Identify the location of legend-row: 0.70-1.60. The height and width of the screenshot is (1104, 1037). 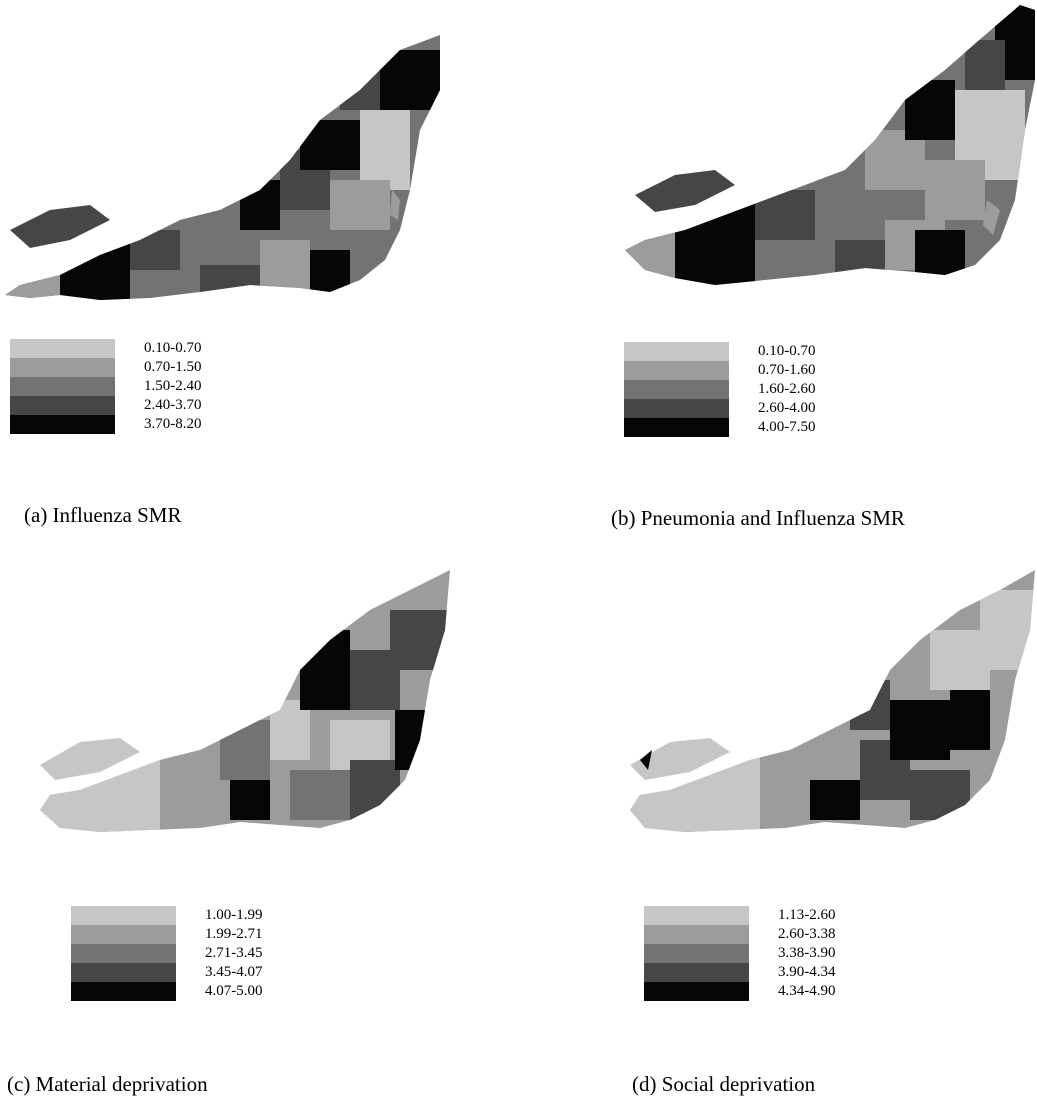
(720, 370).